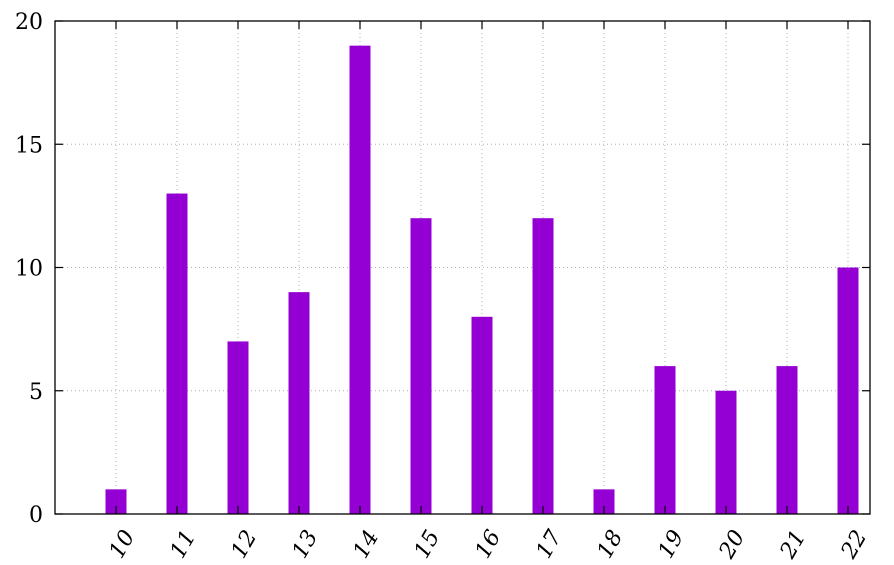 Image resolution: width=894 pixels, height=565 pixels. I want to click on x-tick-label: 11, so click(184, 544).